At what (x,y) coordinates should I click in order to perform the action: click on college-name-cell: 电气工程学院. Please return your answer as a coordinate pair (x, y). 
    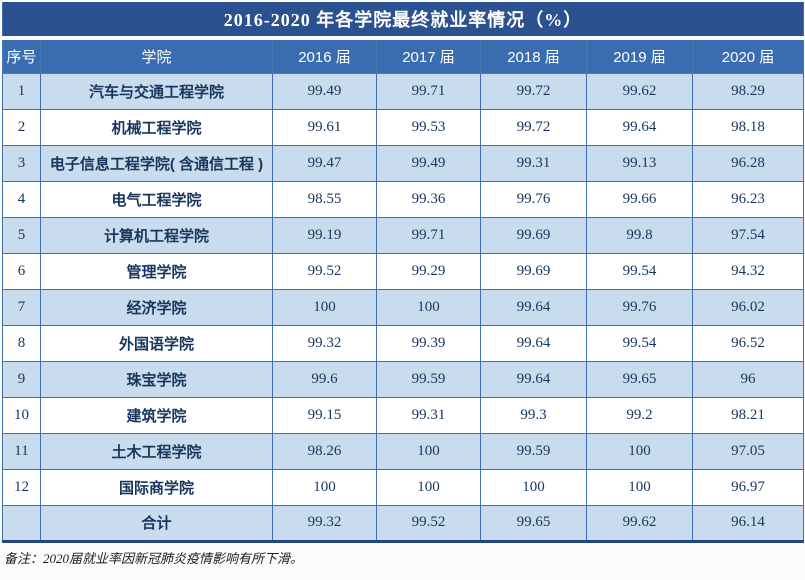
    Looking at the image, I should click on (156, 199).